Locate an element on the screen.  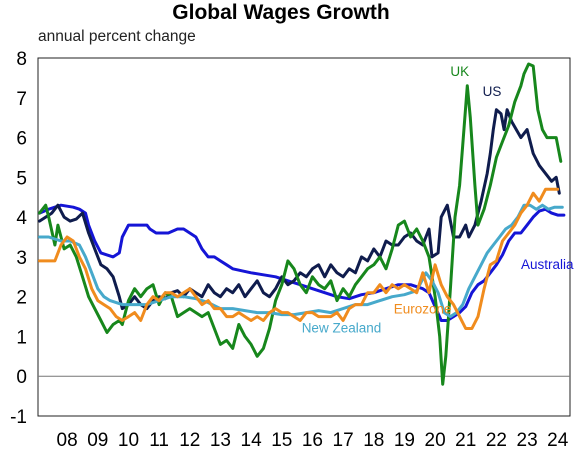
y-axis-ticks: -1 0 1 2 3 4 5 6 7 8 is located at coordinates (18, 238).